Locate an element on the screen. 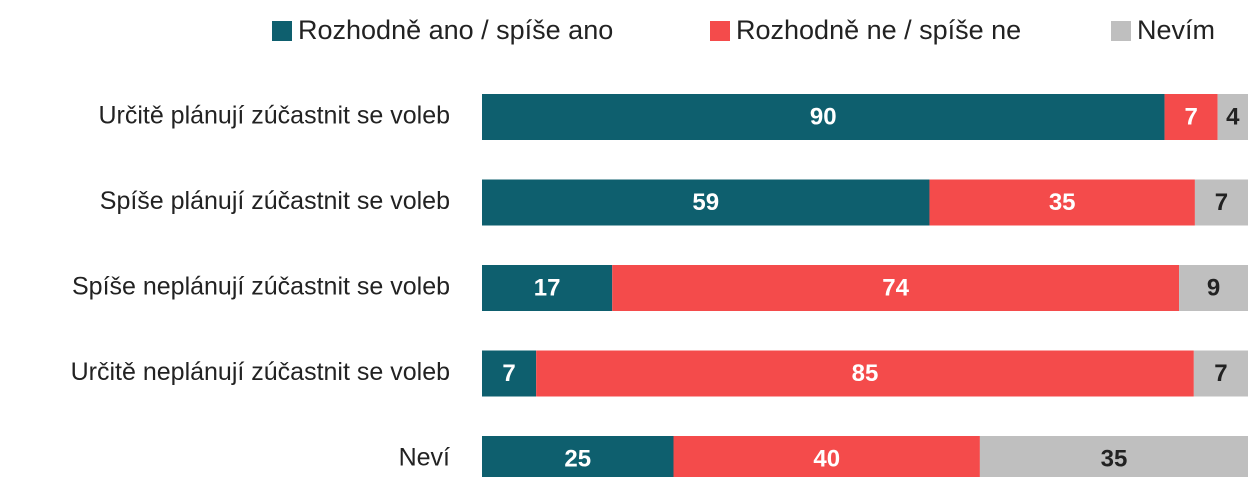  category-label: Spíše plánují zúčastnit se voleb is located at coordinates (275, 201).